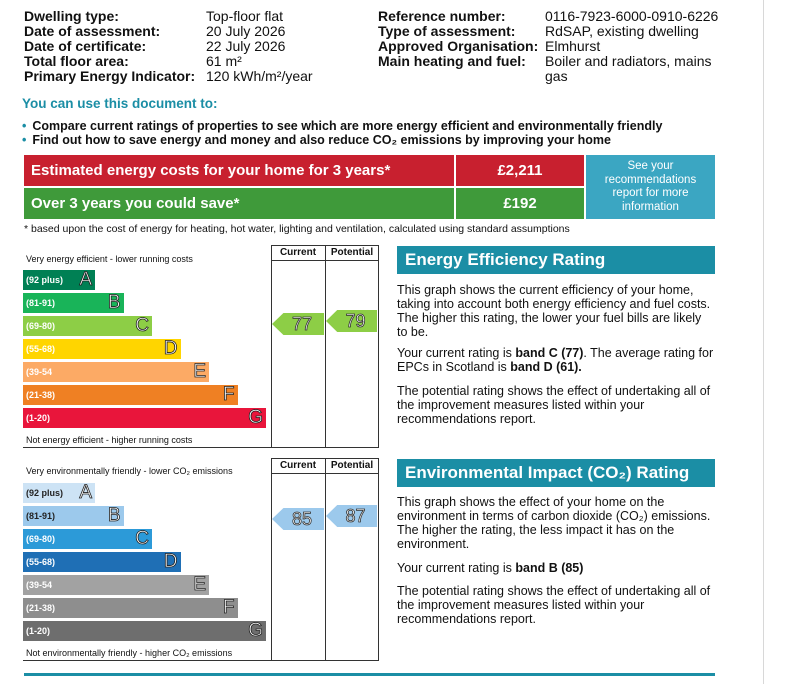 This screenshot has height=684, width=798. What do you see at coordinates (102, 562) in the screenshot?
I see `env-band-d: (55-68) D` at bounding box center [102, 562].